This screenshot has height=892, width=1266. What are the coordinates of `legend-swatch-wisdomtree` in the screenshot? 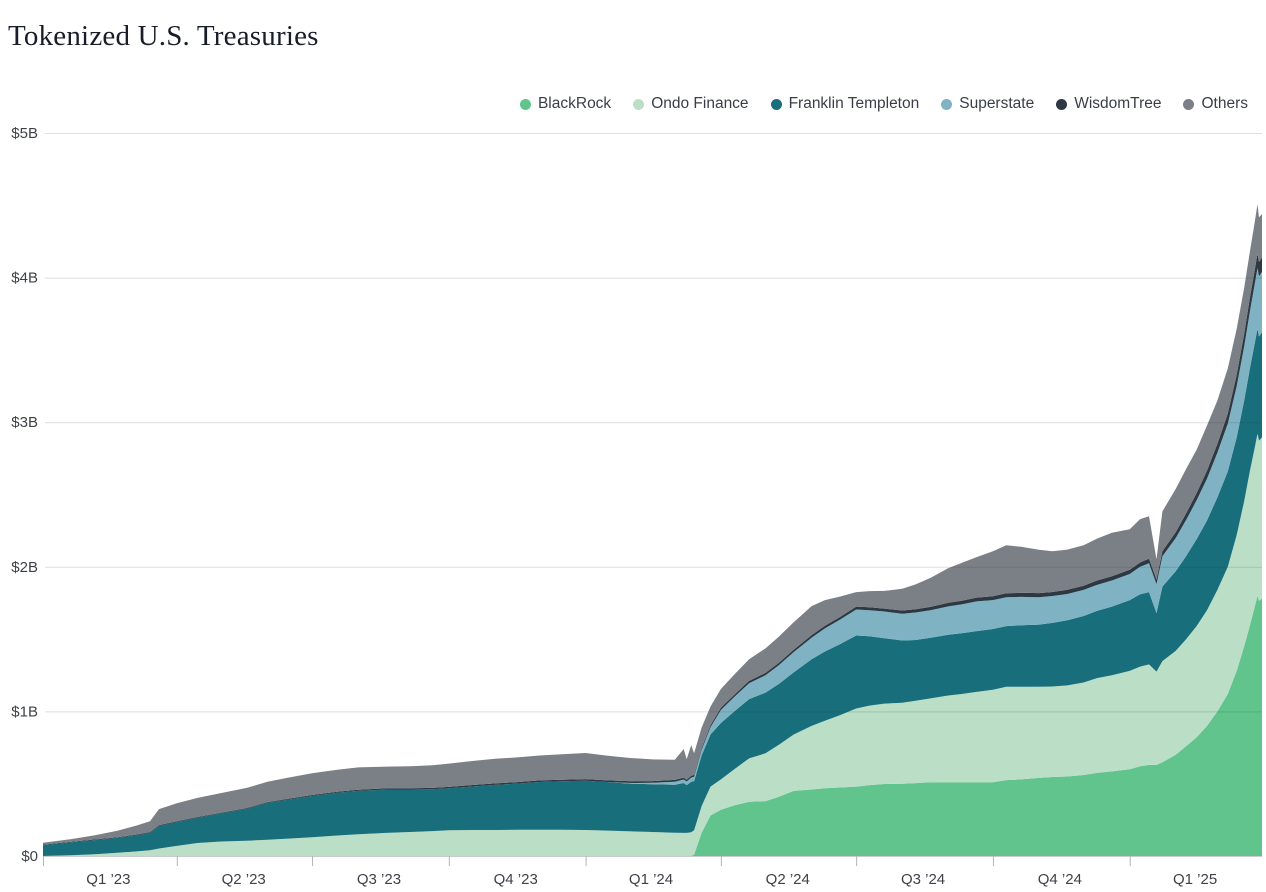 It's located at (1062, 104).